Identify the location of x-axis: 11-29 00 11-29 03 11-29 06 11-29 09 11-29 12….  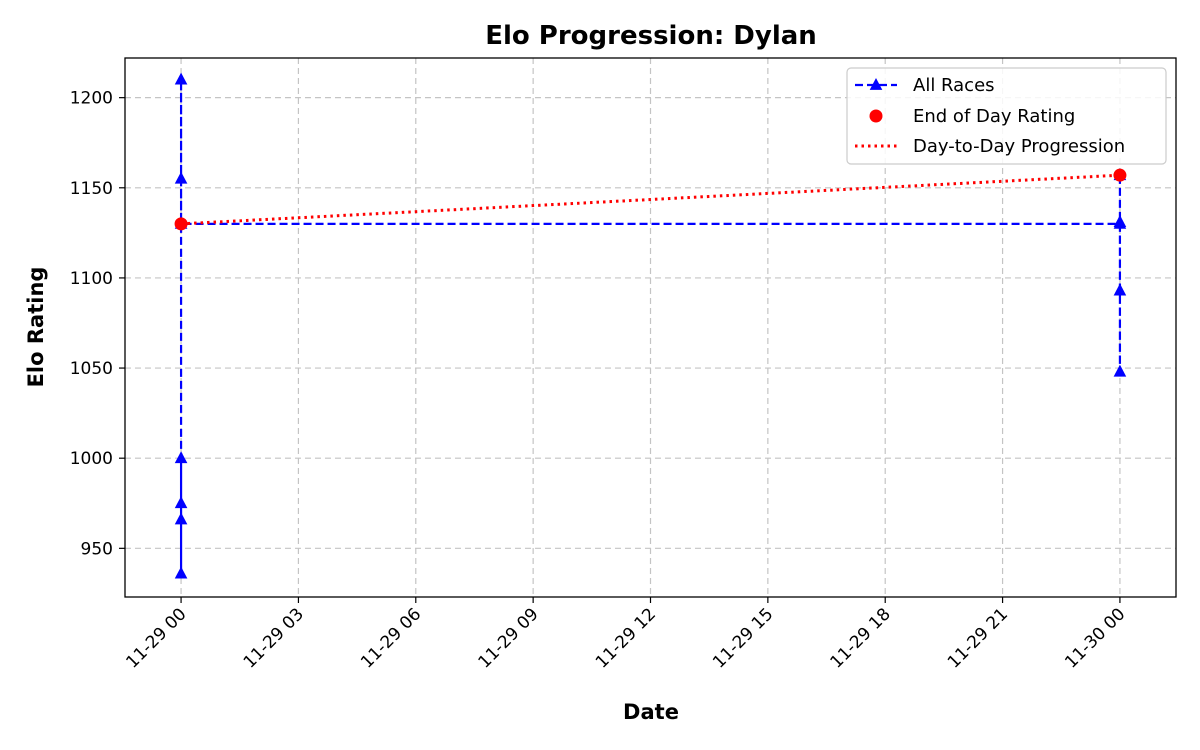
(625, 635).